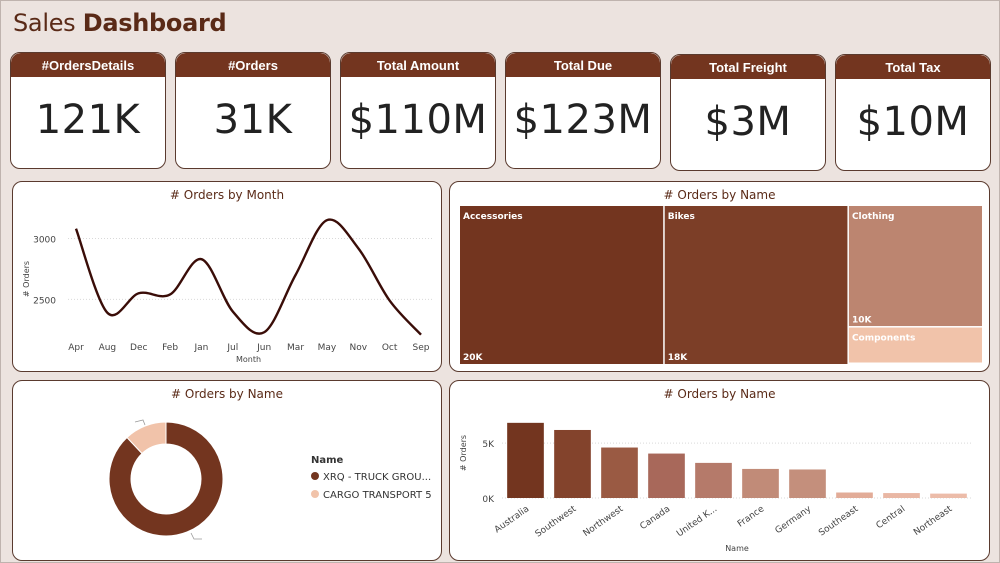 The image size is (1000, 563). I want to click on kpi-label: #Orders, so click(253, 65).